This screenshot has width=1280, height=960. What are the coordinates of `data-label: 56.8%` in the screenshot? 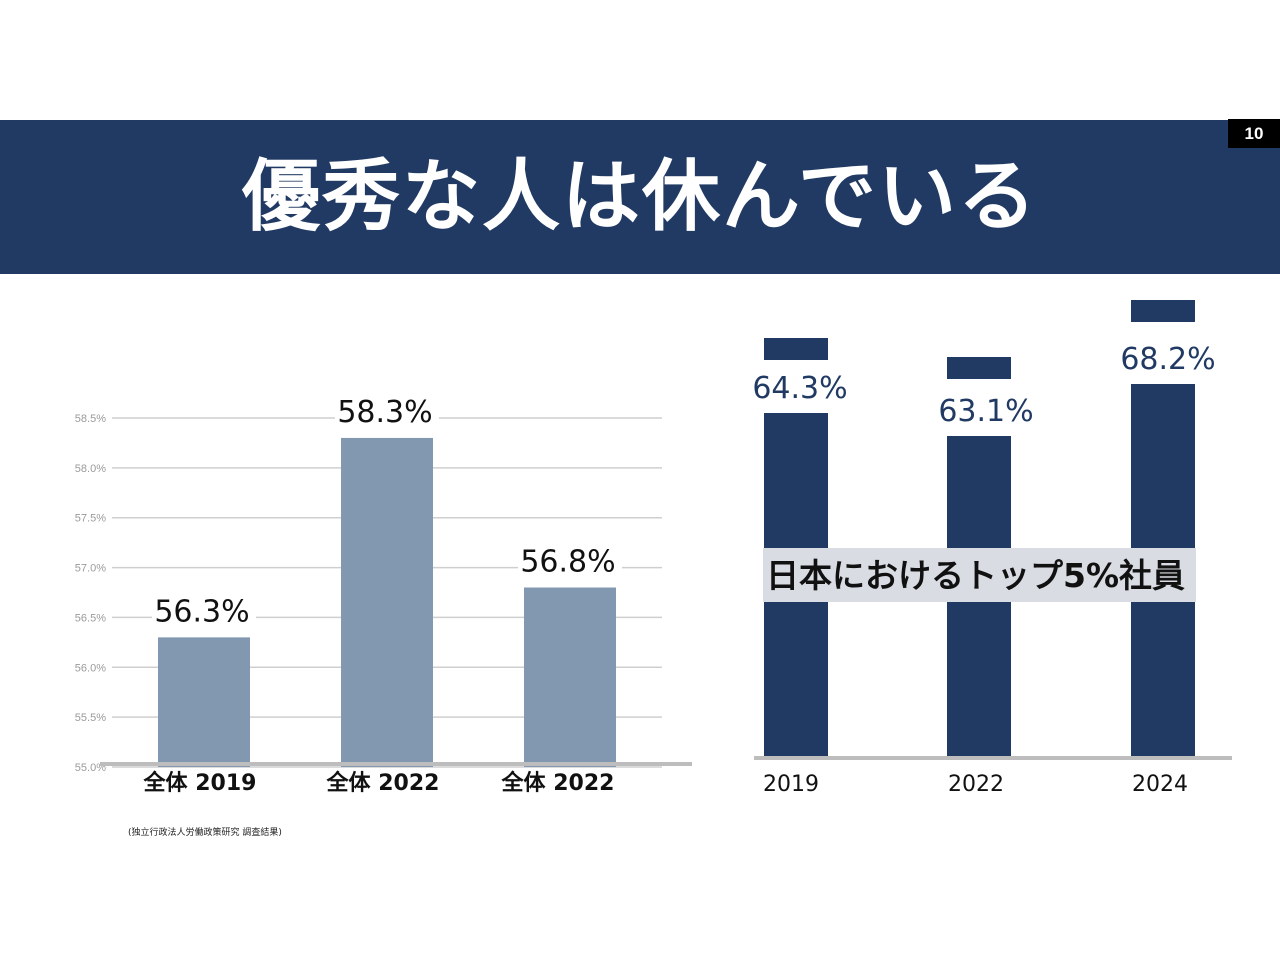 It's located at (567, 562).